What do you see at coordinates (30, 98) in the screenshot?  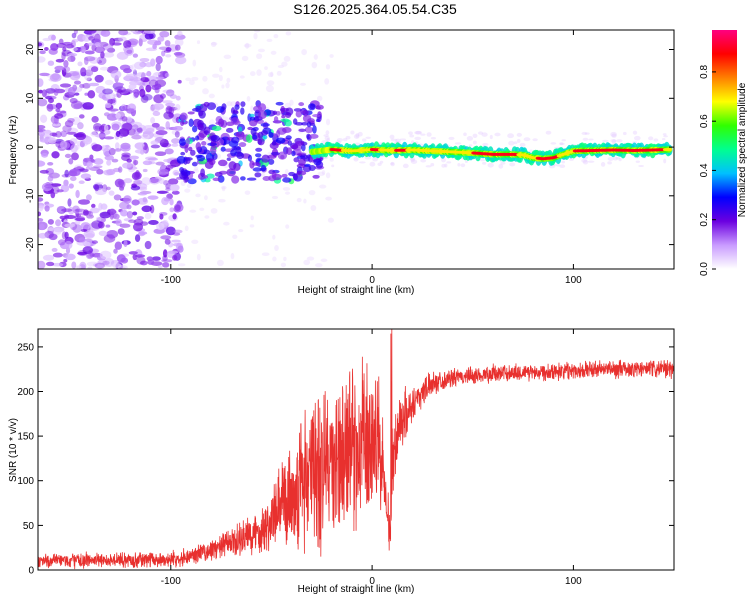 I see `spectrogram-y-tick-label: 10` at bounding box center [30, 98].